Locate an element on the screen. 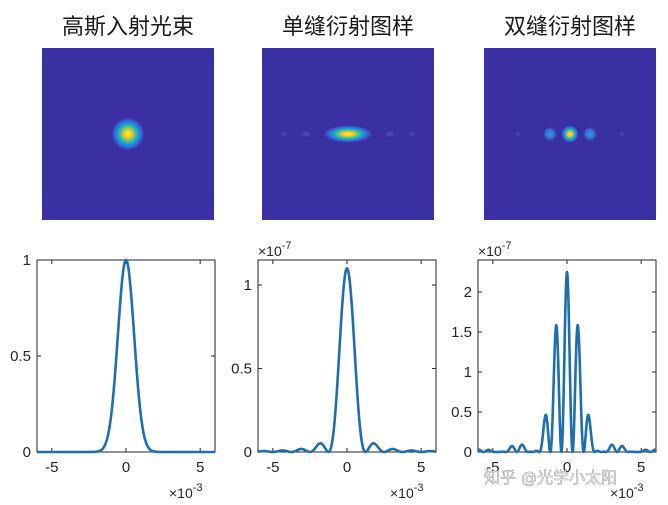 The image size is (668, 505). gaussian-spot is located at coordinates (128, 134).